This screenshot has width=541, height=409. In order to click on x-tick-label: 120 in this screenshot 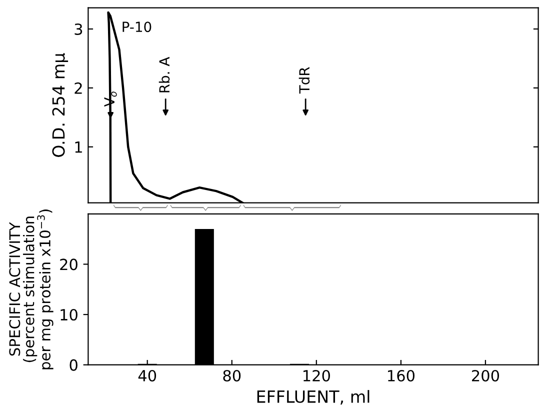, I will do `click(317, 376)`.